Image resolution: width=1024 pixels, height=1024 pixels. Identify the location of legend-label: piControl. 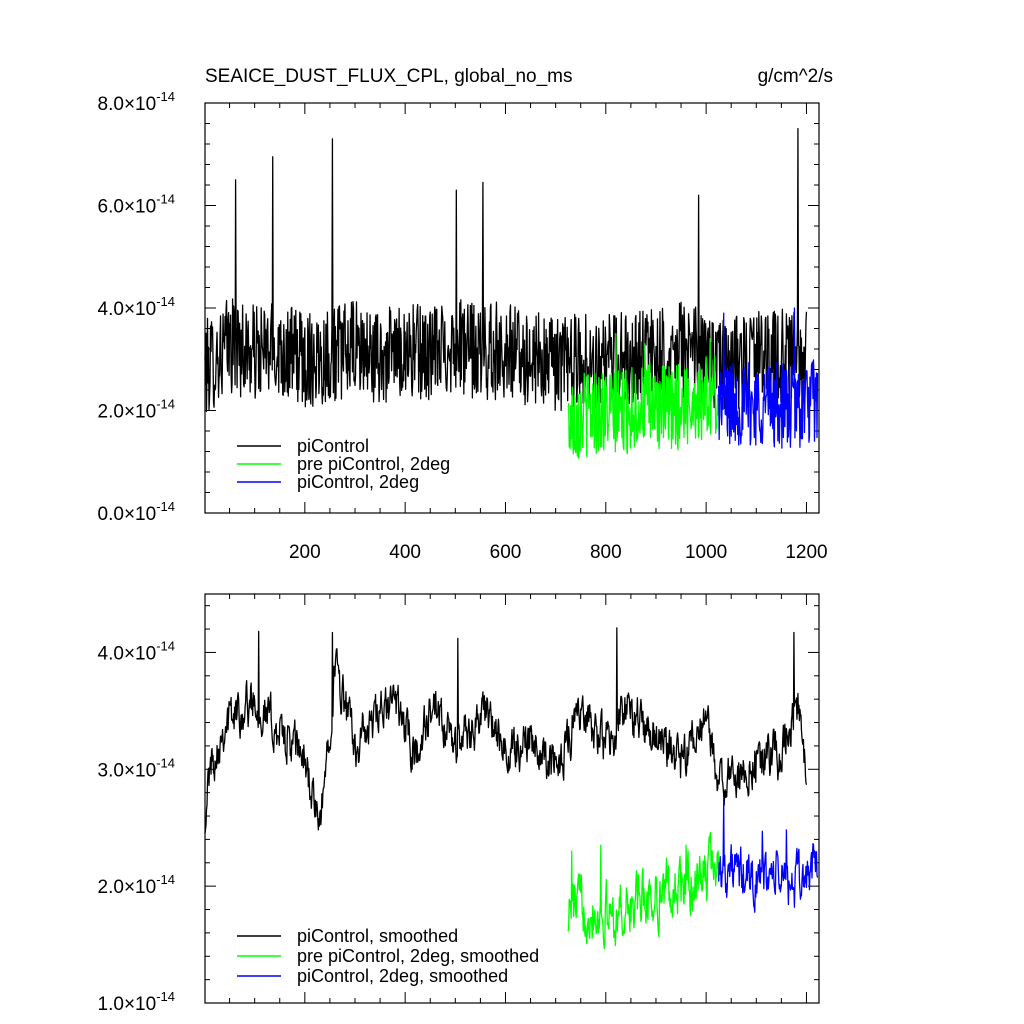
(333, 446).